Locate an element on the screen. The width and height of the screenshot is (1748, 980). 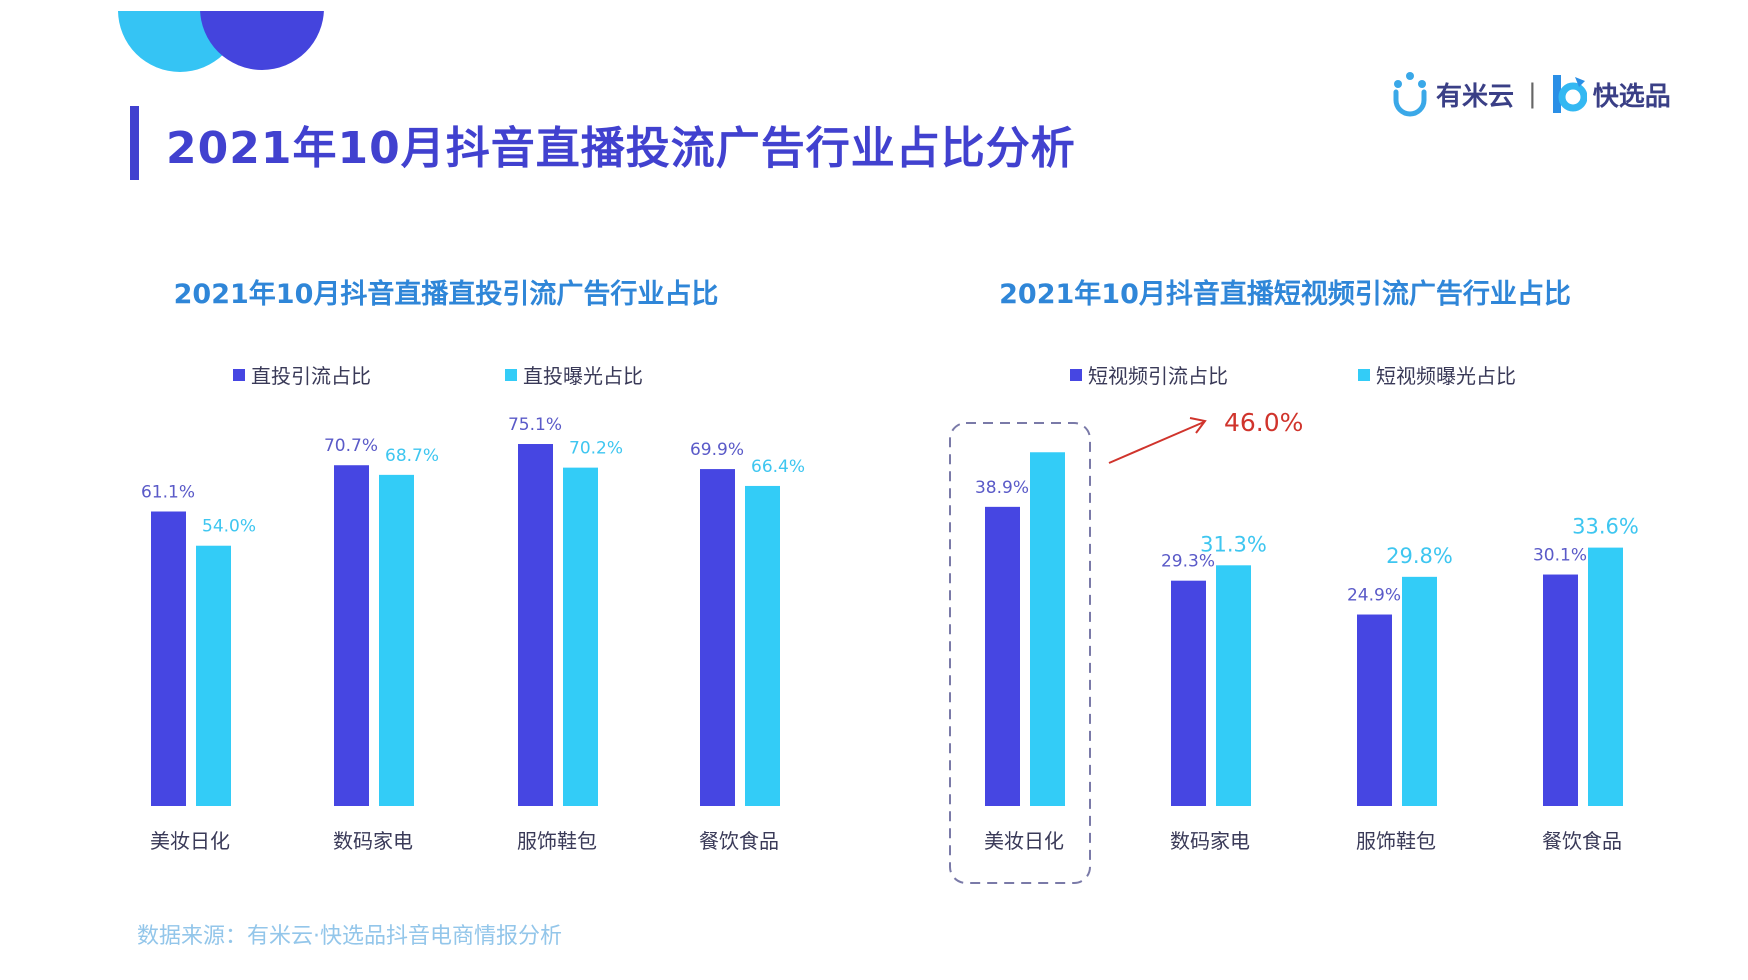
data-label: 29.8% is located at coordinates (1419, 556).